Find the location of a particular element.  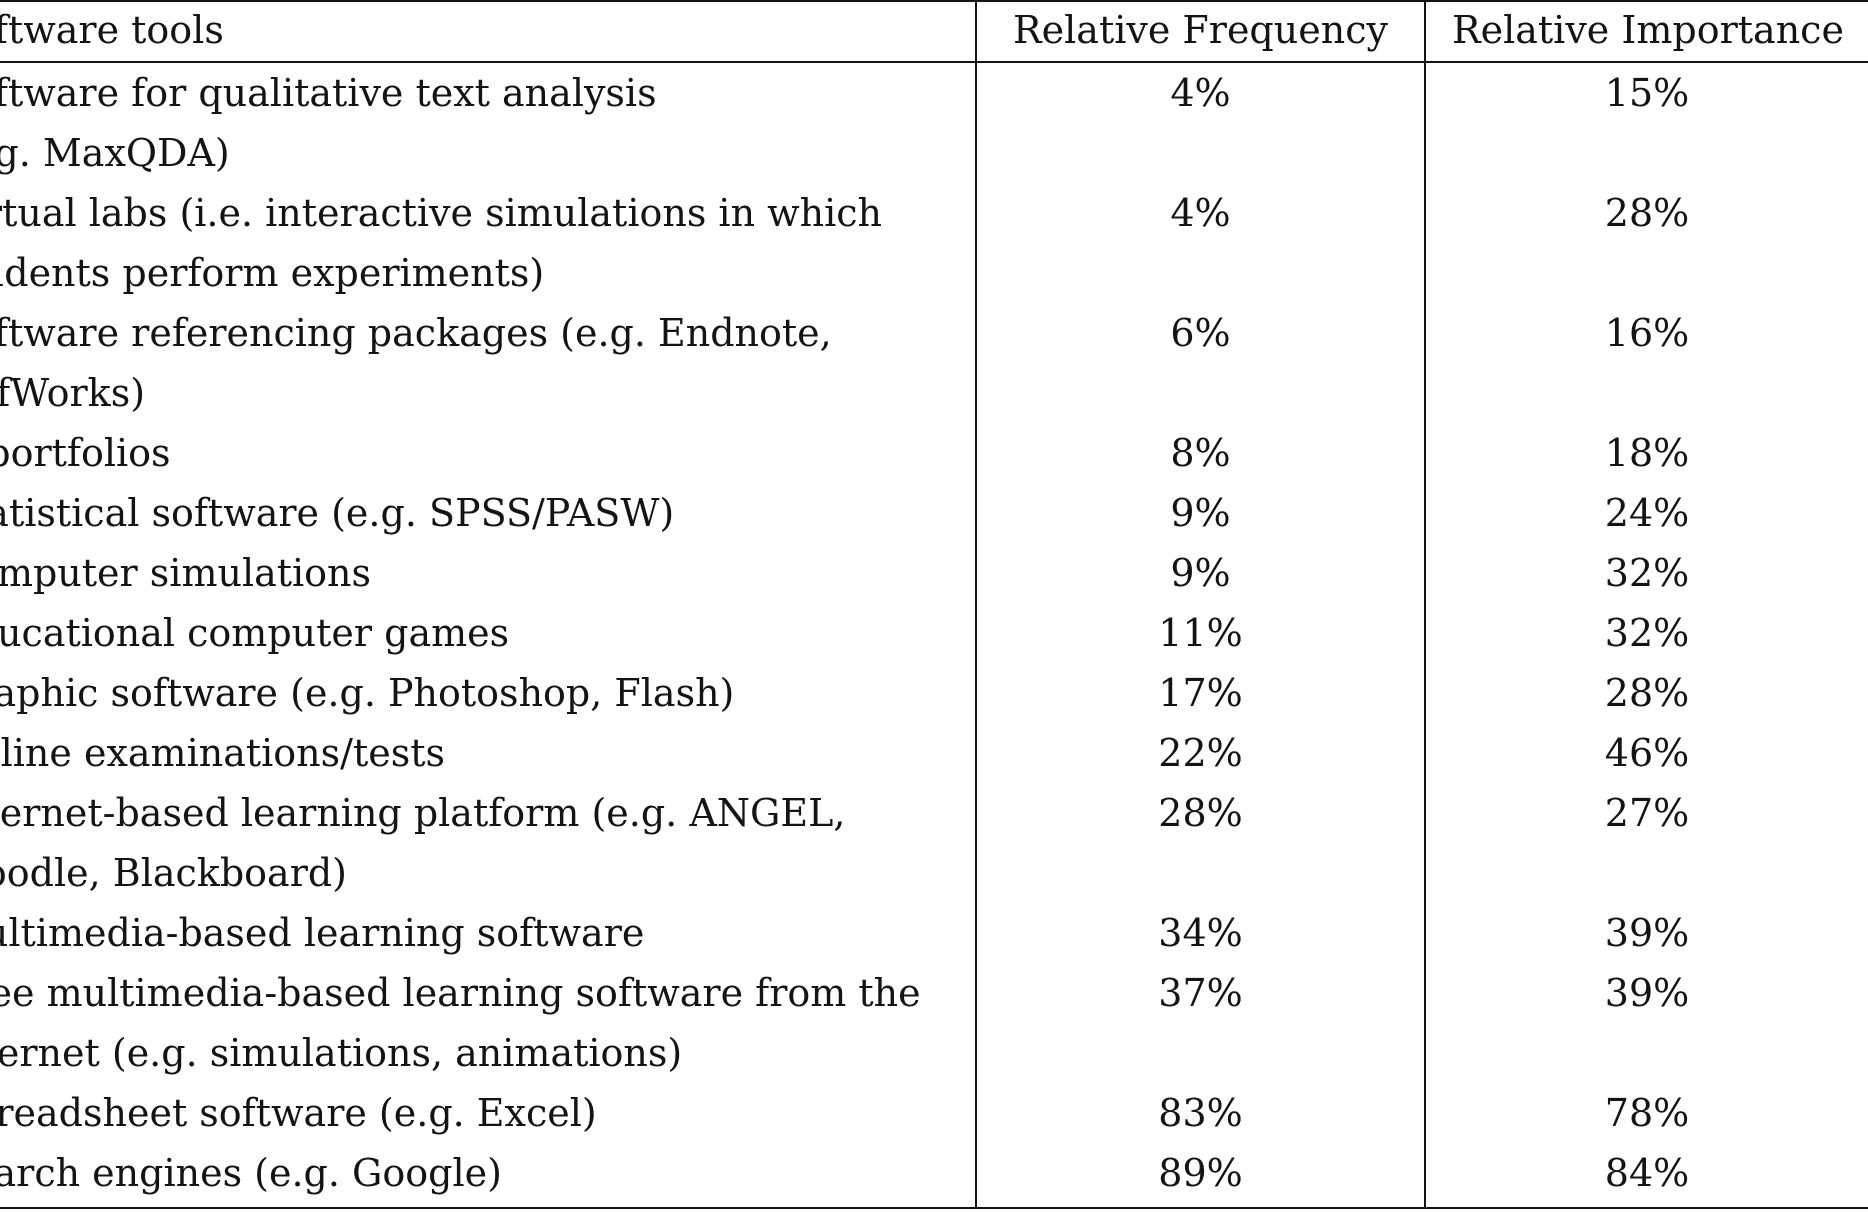

tool-name: Spreadsheet software (e.g. Excel) is located at coordinates (298, 1113).